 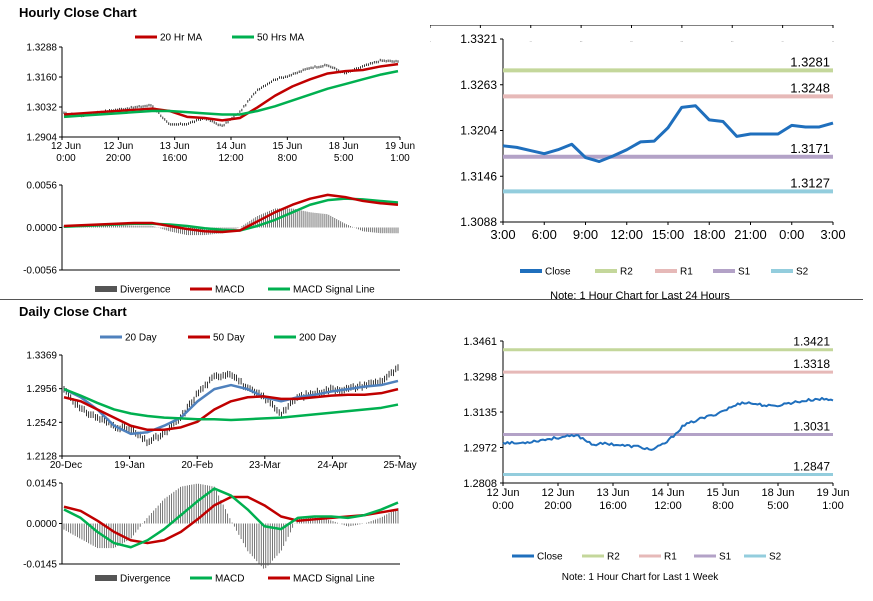 What do you see at coordinates (41, 186) in the screenshot?
I see `y-tick-label: 0.0056` at bounding box center [41, 186].